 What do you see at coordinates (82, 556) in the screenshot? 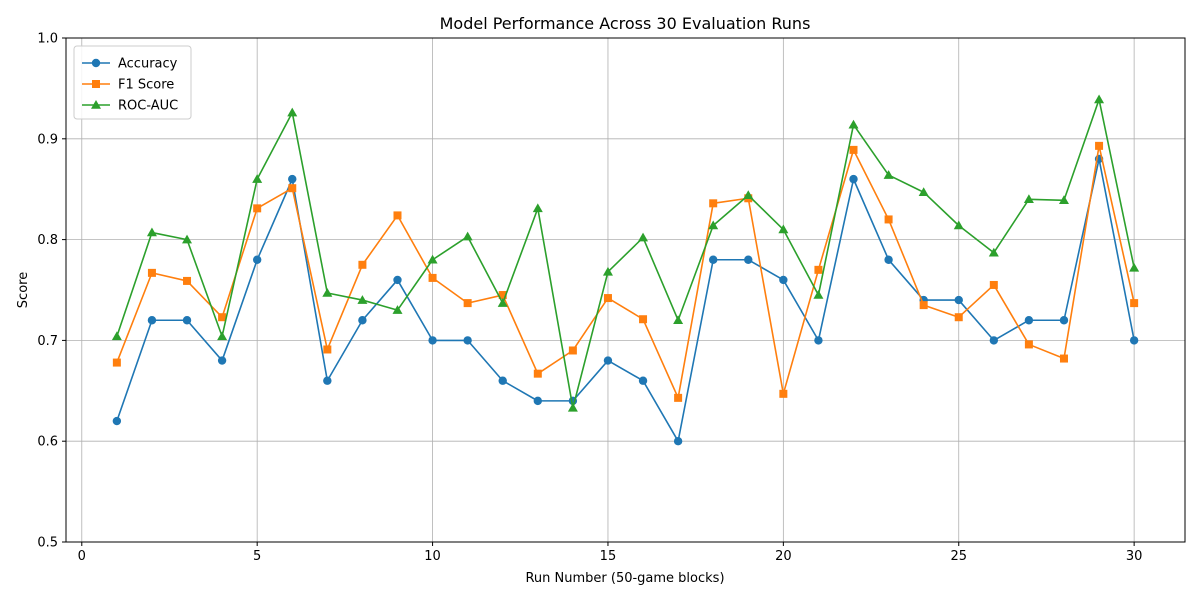
I see `x-tick-label: 0` at bounding box center [82, 556].